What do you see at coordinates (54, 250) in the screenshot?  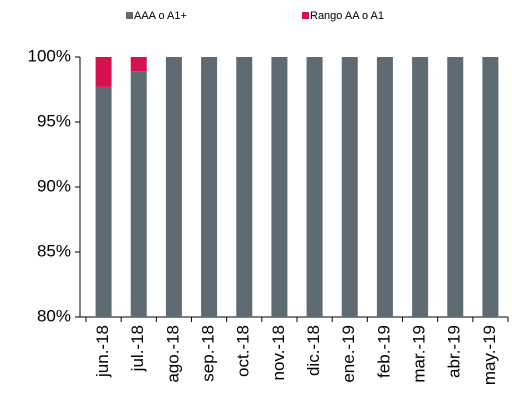 I see `y-tick-label: 85%` at bounding box center [54, 250].